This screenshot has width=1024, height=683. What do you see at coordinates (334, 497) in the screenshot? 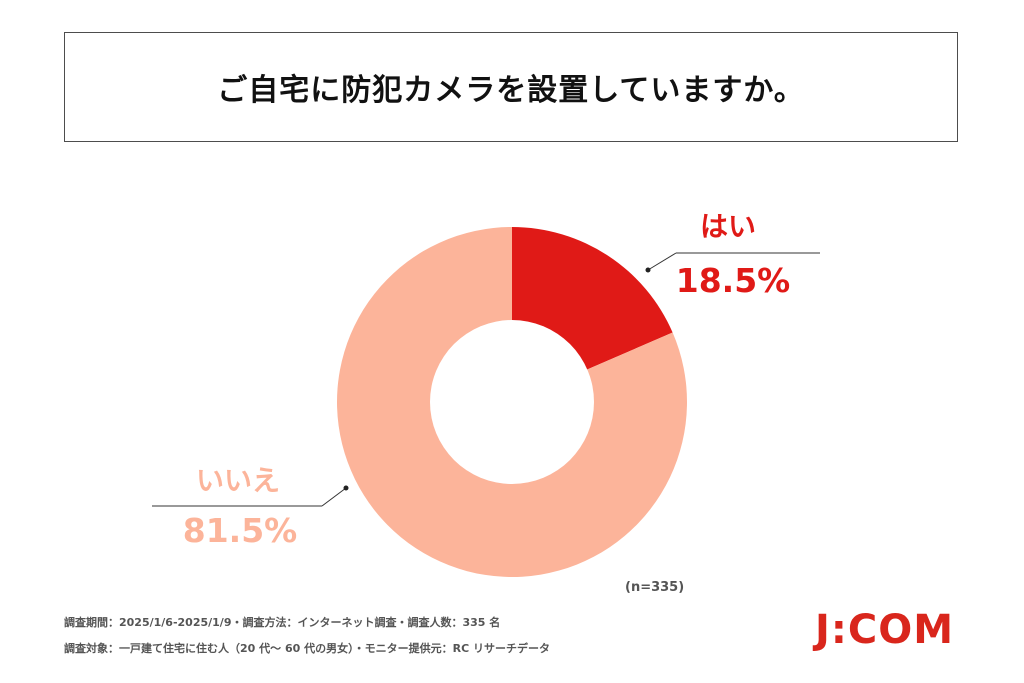
I see `no-leader-diagonal` at bounding box center [334, 497].